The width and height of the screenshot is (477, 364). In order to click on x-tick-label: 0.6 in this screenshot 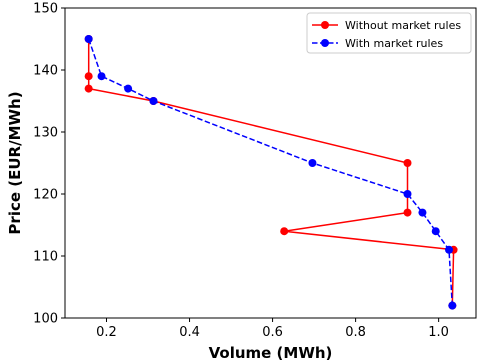, I will do `click(272, 332)`.